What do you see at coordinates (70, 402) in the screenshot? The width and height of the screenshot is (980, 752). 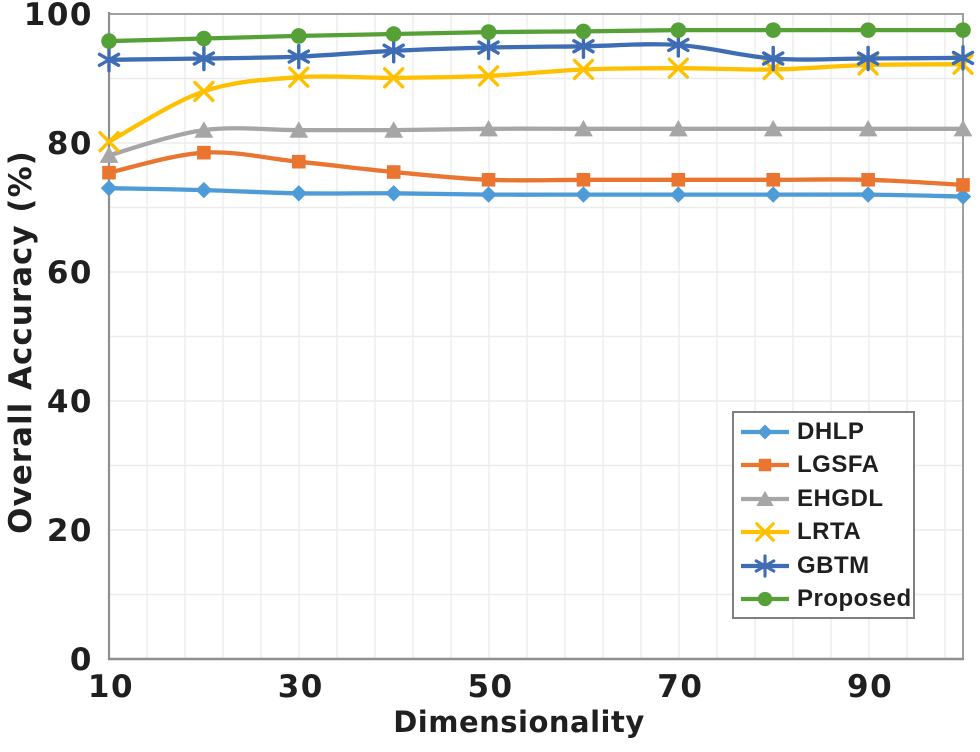 I see `y-tick-label: 40` at bounding box center [70, 402].